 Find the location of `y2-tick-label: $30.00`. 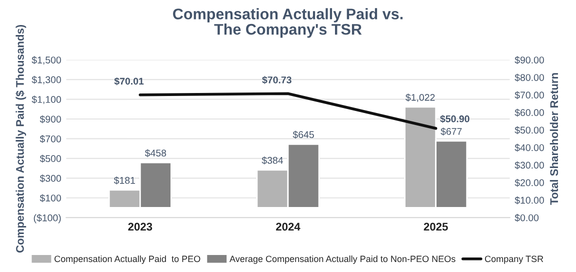

y2-tick-label: $30.00 is located at coordinates (529, 165).